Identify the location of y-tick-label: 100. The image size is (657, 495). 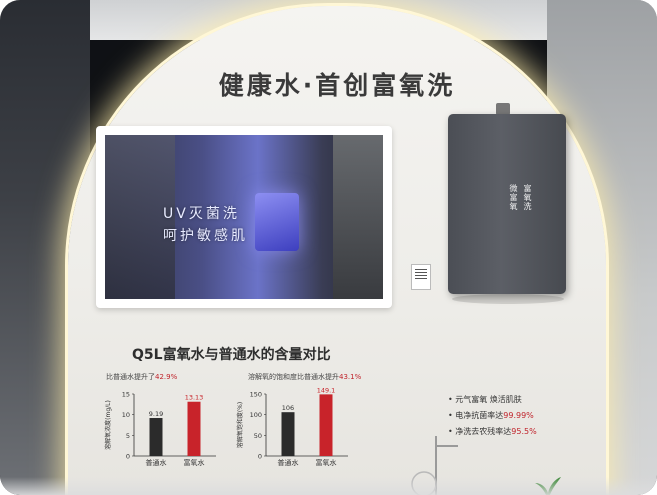
(256, 415).